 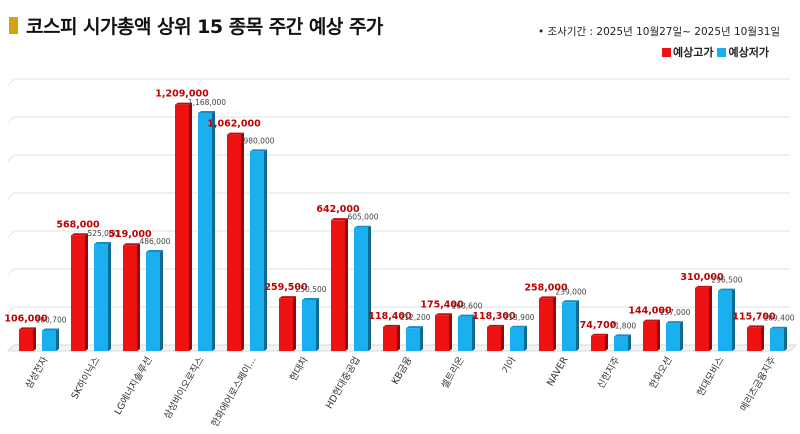 What do you see at coordinates (664, 32) in the screenshot?
I see `survey-period-text: 조사기간 : 2025년 10월27일~ 2025년 10월31일` at bounding box center [664, 32].